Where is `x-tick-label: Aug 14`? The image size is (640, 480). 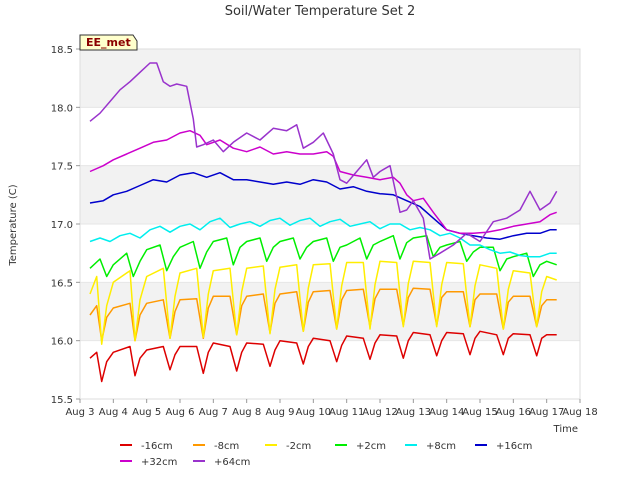
x-tick-label: Aug 14 is located at coordinates (446, 412).